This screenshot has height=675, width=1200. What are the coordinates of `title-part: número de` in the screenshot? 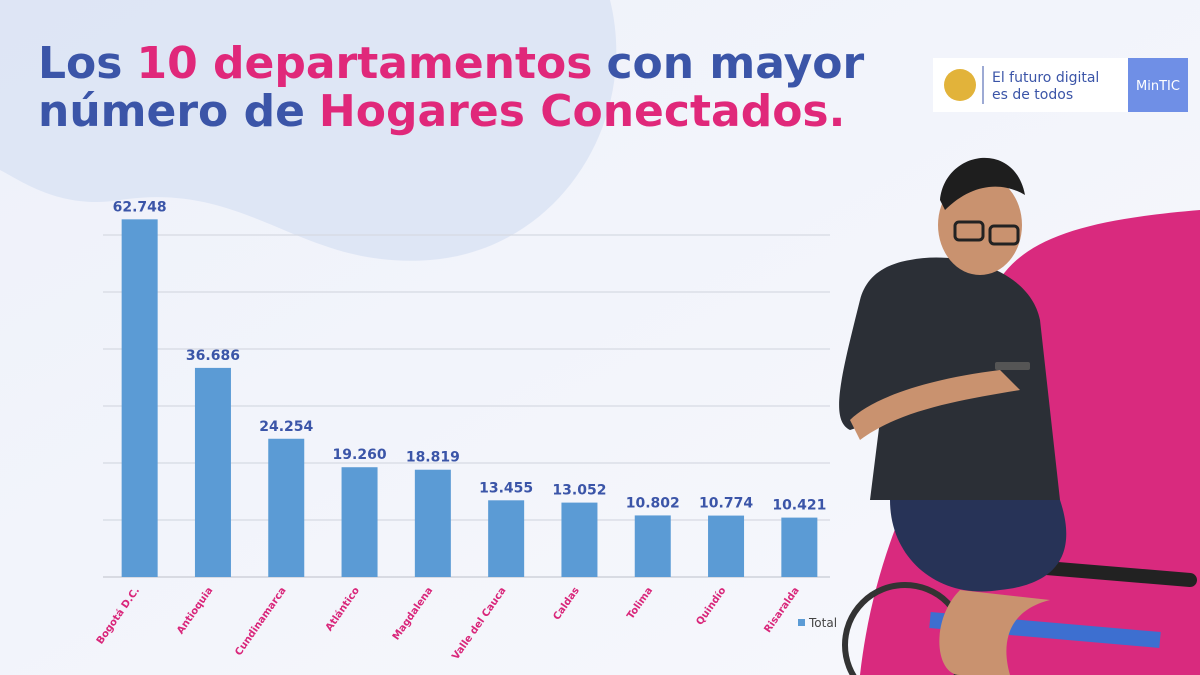 It's located at (171, 111).